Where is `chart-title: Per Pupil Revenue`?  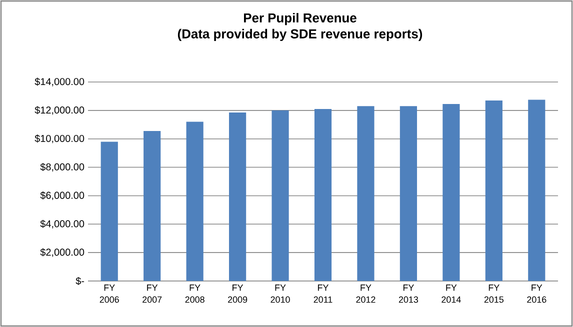
chart-title: Per Pupil Revenue is located at coordinates (300, 19).